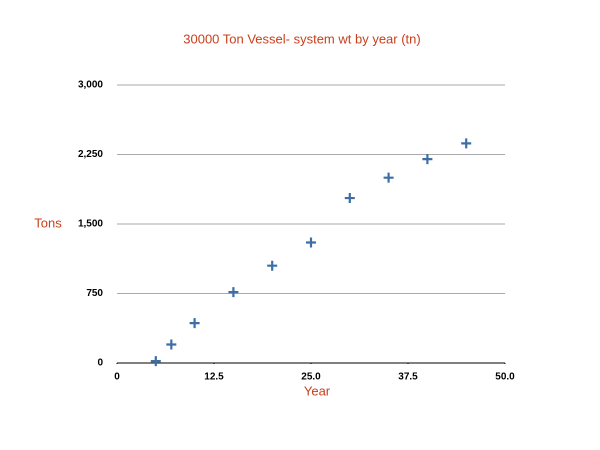 Image resolution: width=600 pixels, height=450 pixels. Describe the element at coordinates (117, 377) in the screenshot. I see `x-tick-label: 0` at that location.